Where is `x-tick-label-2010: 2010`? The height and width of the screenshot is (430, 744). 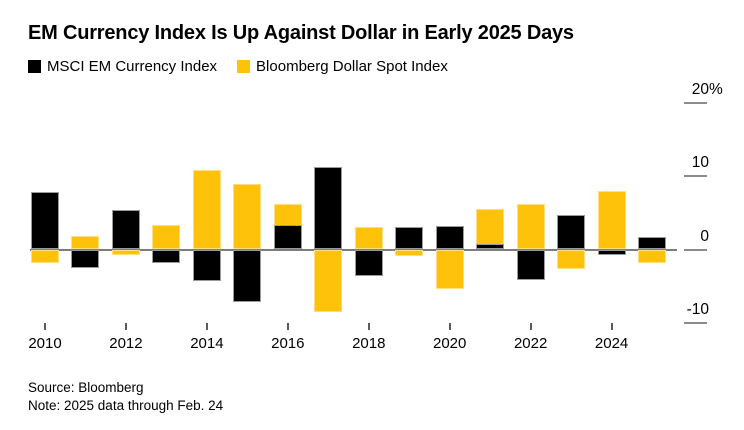 x-tick-label-2010: 2010 is located at coordinates (45, 343).